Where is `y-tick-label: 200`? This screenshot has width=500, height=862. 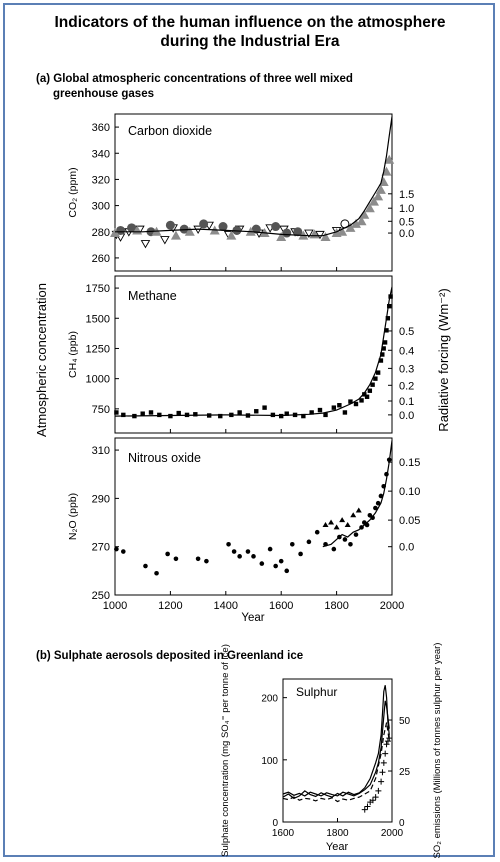
y-tick-label: 200 is located at coordinates (269, 699).